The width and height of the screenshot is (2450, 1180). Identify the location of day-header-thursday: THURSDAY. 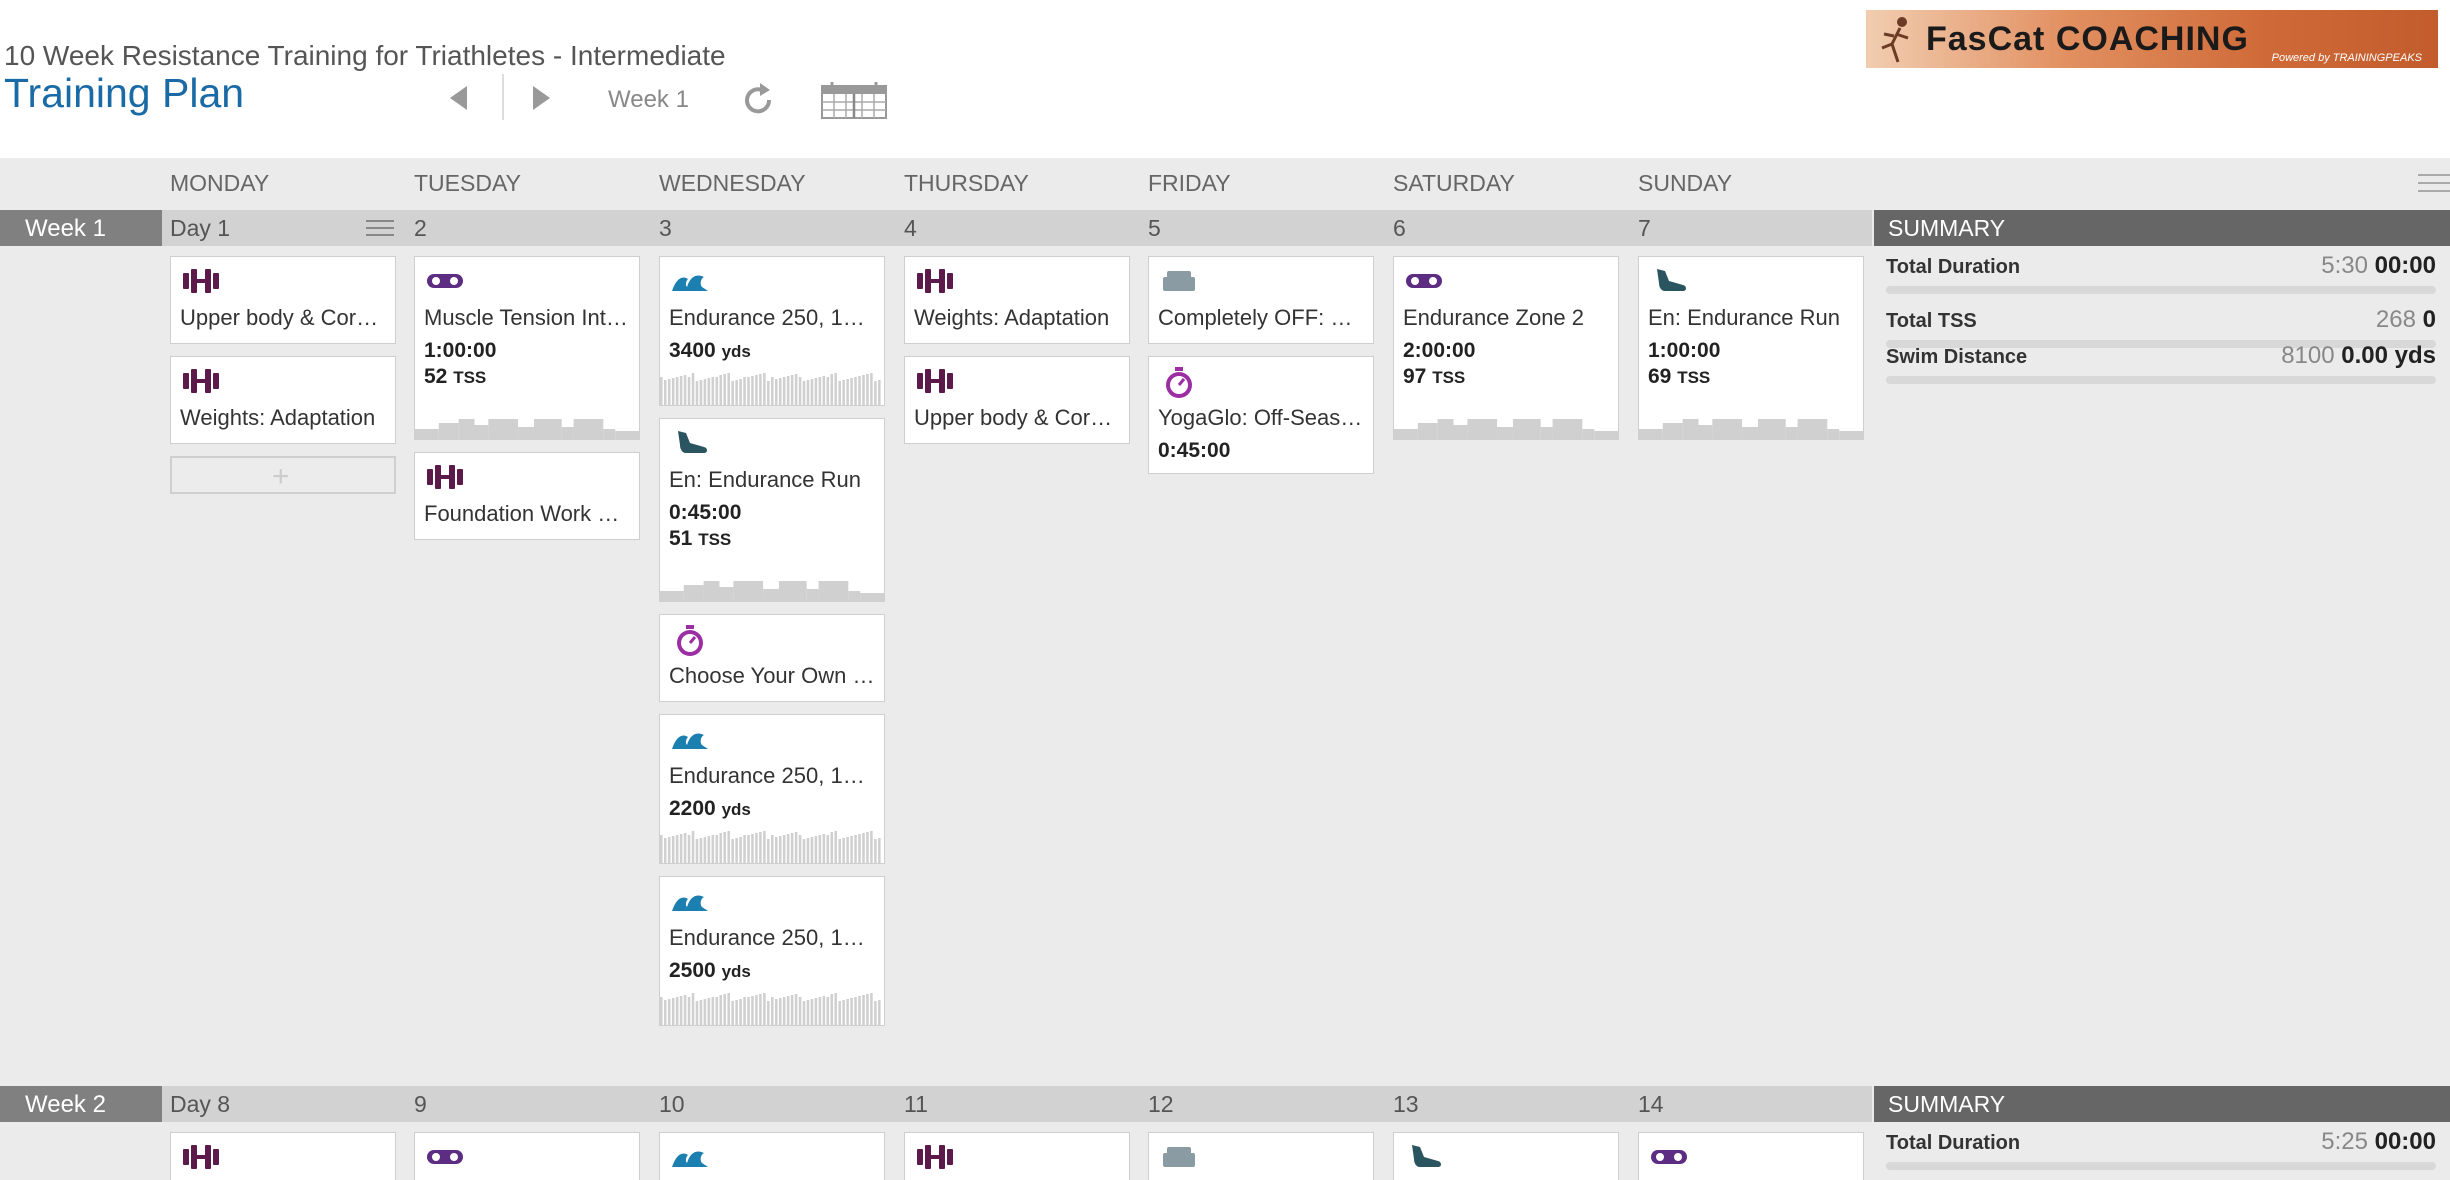
(966, 183).